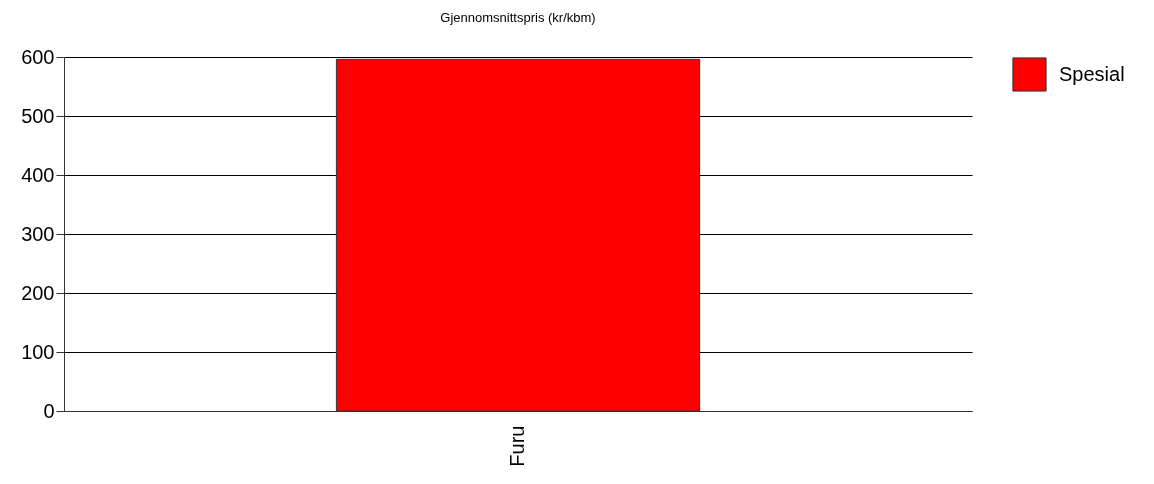  Describe the element at coordinates (1092, 73) in the screenshot. I see `legend-label: Spesial` at that location.